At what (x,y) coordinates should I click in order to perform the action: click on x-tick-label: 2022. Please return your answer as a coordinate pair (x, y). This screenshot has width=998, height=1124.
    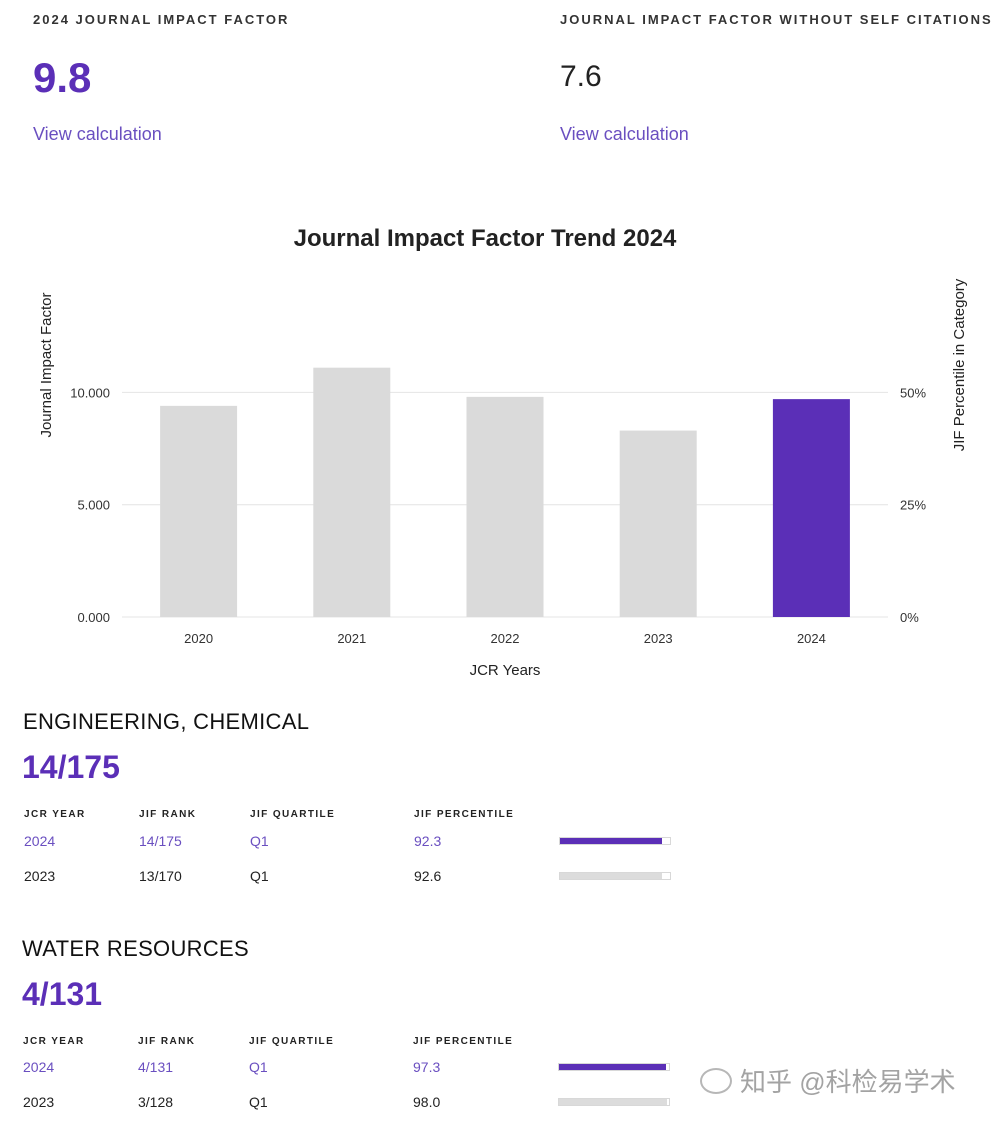
    Looking at the image, I should click on (505, 638).